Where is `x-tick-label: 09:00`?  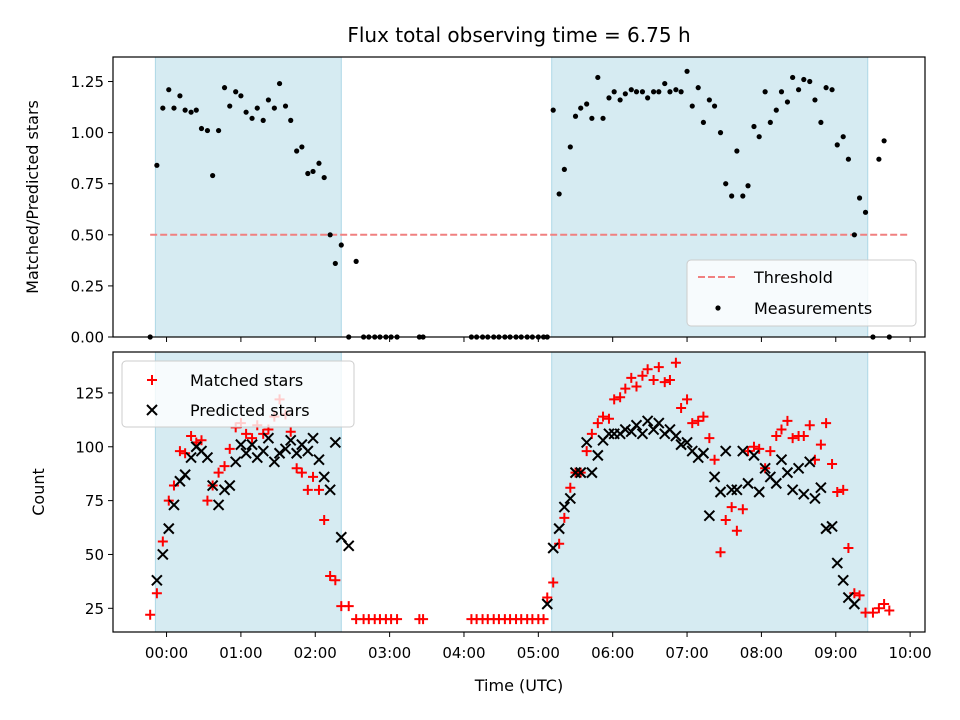 x-tick-label: 09:00 is located at coordinates (835, 653).